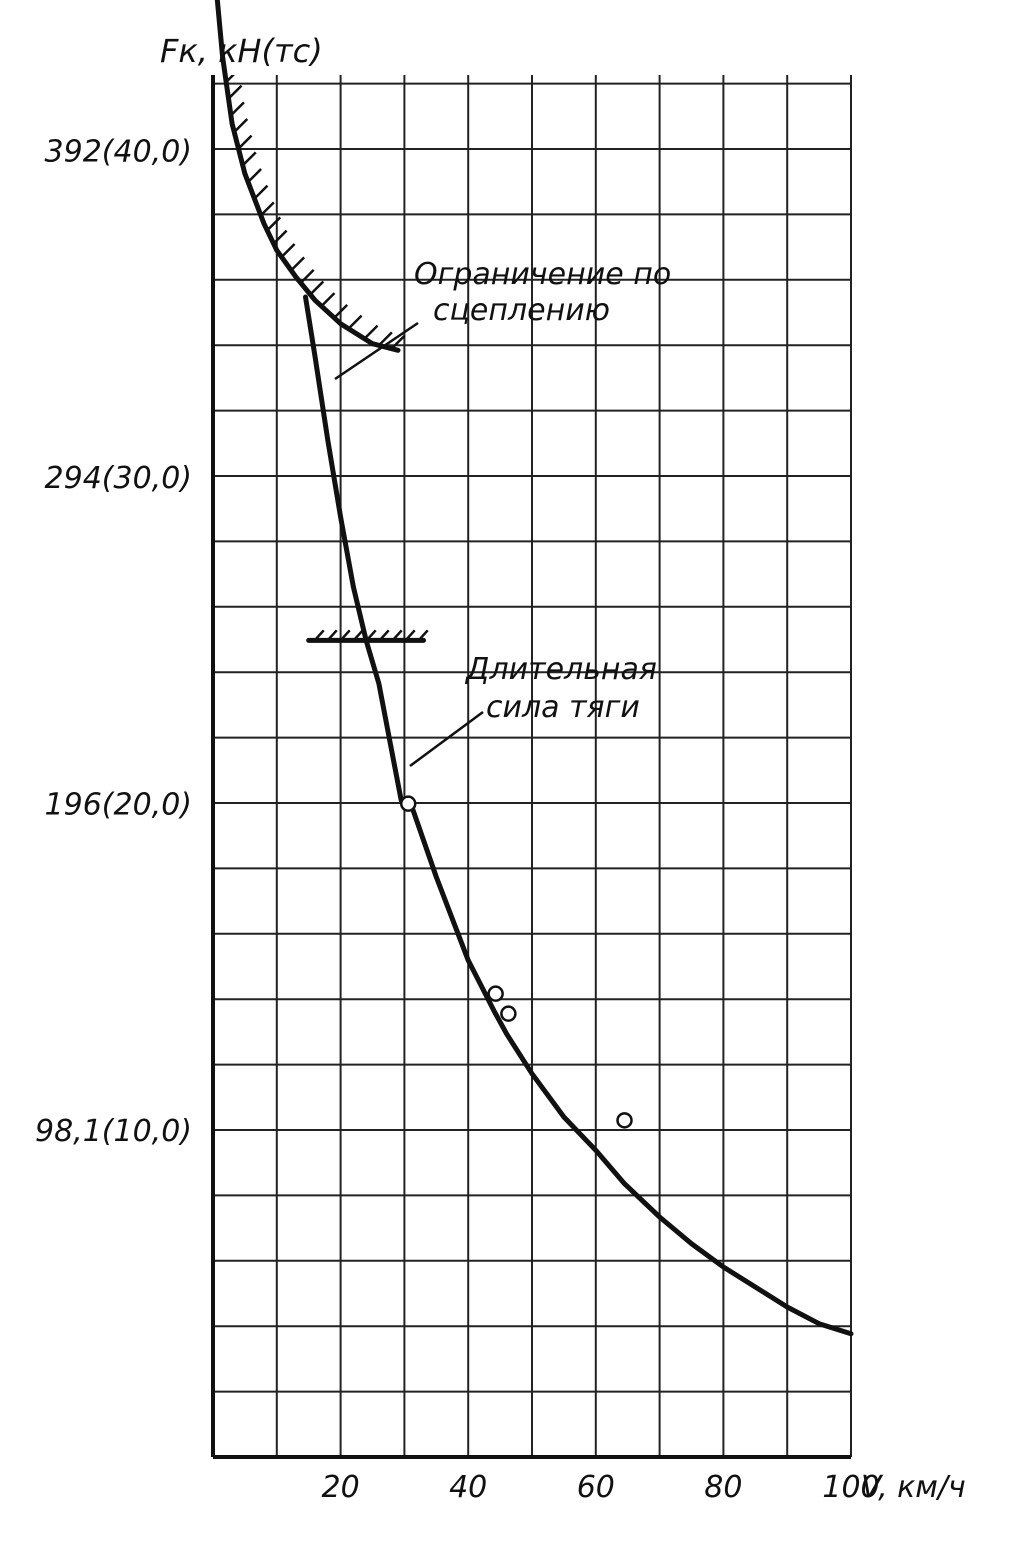 Image resolution: width=1014 pixels, height=1550 pixels. I want to click on y-axis-label: Fк, кН(тс), so click(241, 51).